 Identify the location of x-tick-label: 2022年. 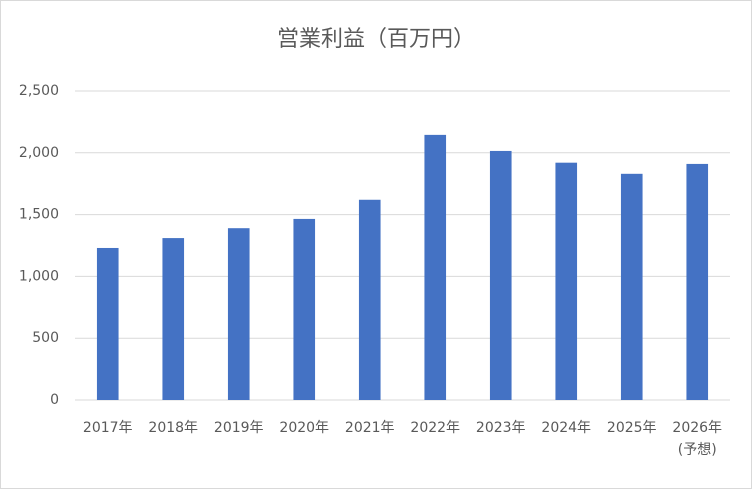
(435, 428).